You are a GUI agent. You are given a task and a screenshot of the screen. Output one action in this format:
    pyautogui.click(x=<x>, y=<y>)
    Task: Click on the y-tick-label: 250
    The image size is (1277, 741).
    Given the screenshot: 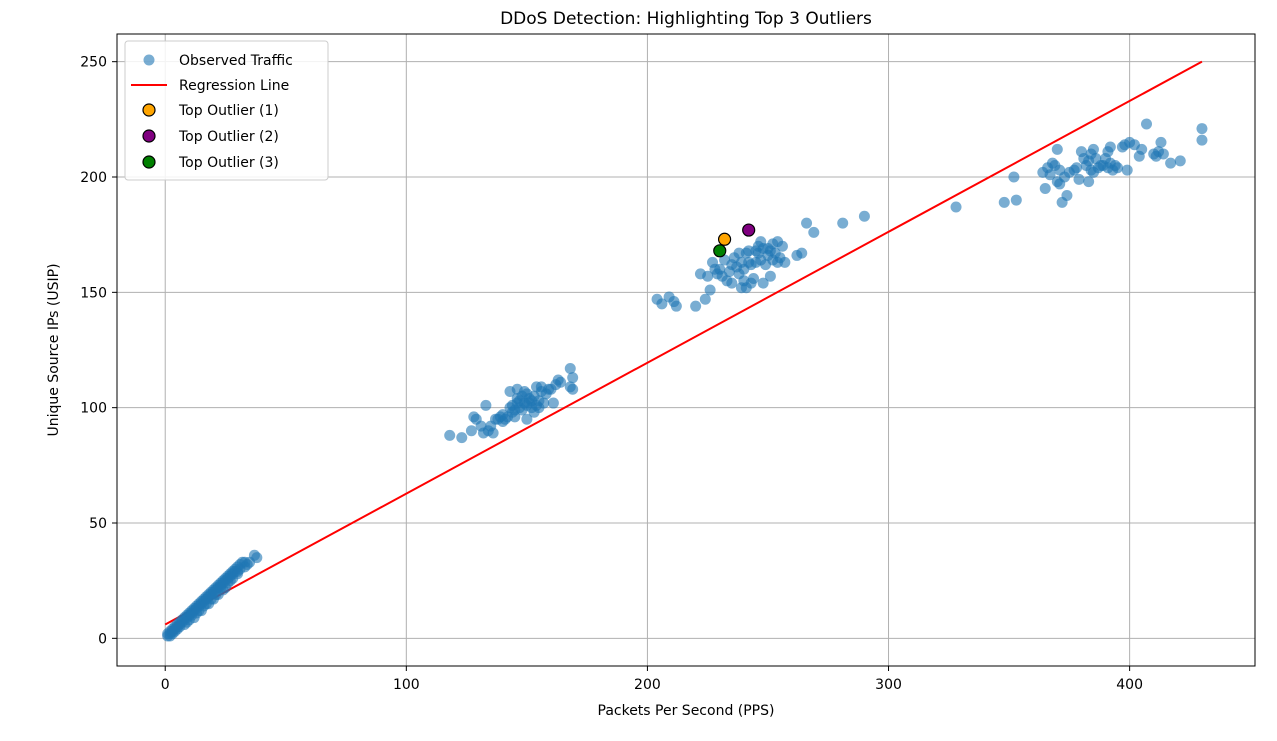 What is the action you would take?
    pyautogui.click(x=93, y=63)
    